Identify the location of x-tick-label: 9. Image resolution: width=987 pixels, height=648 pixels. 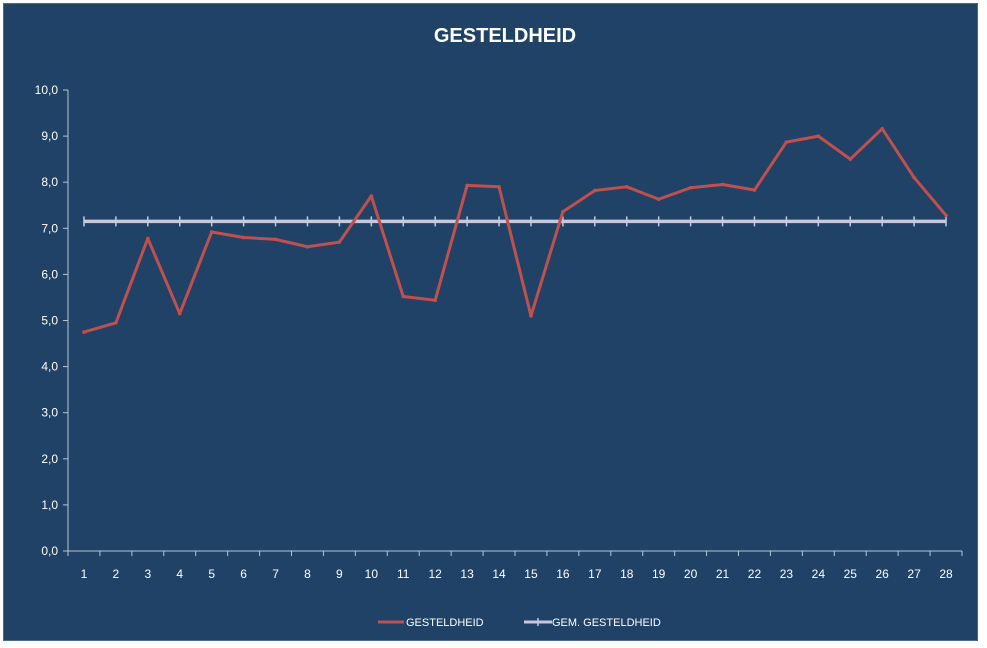
(339, 574).